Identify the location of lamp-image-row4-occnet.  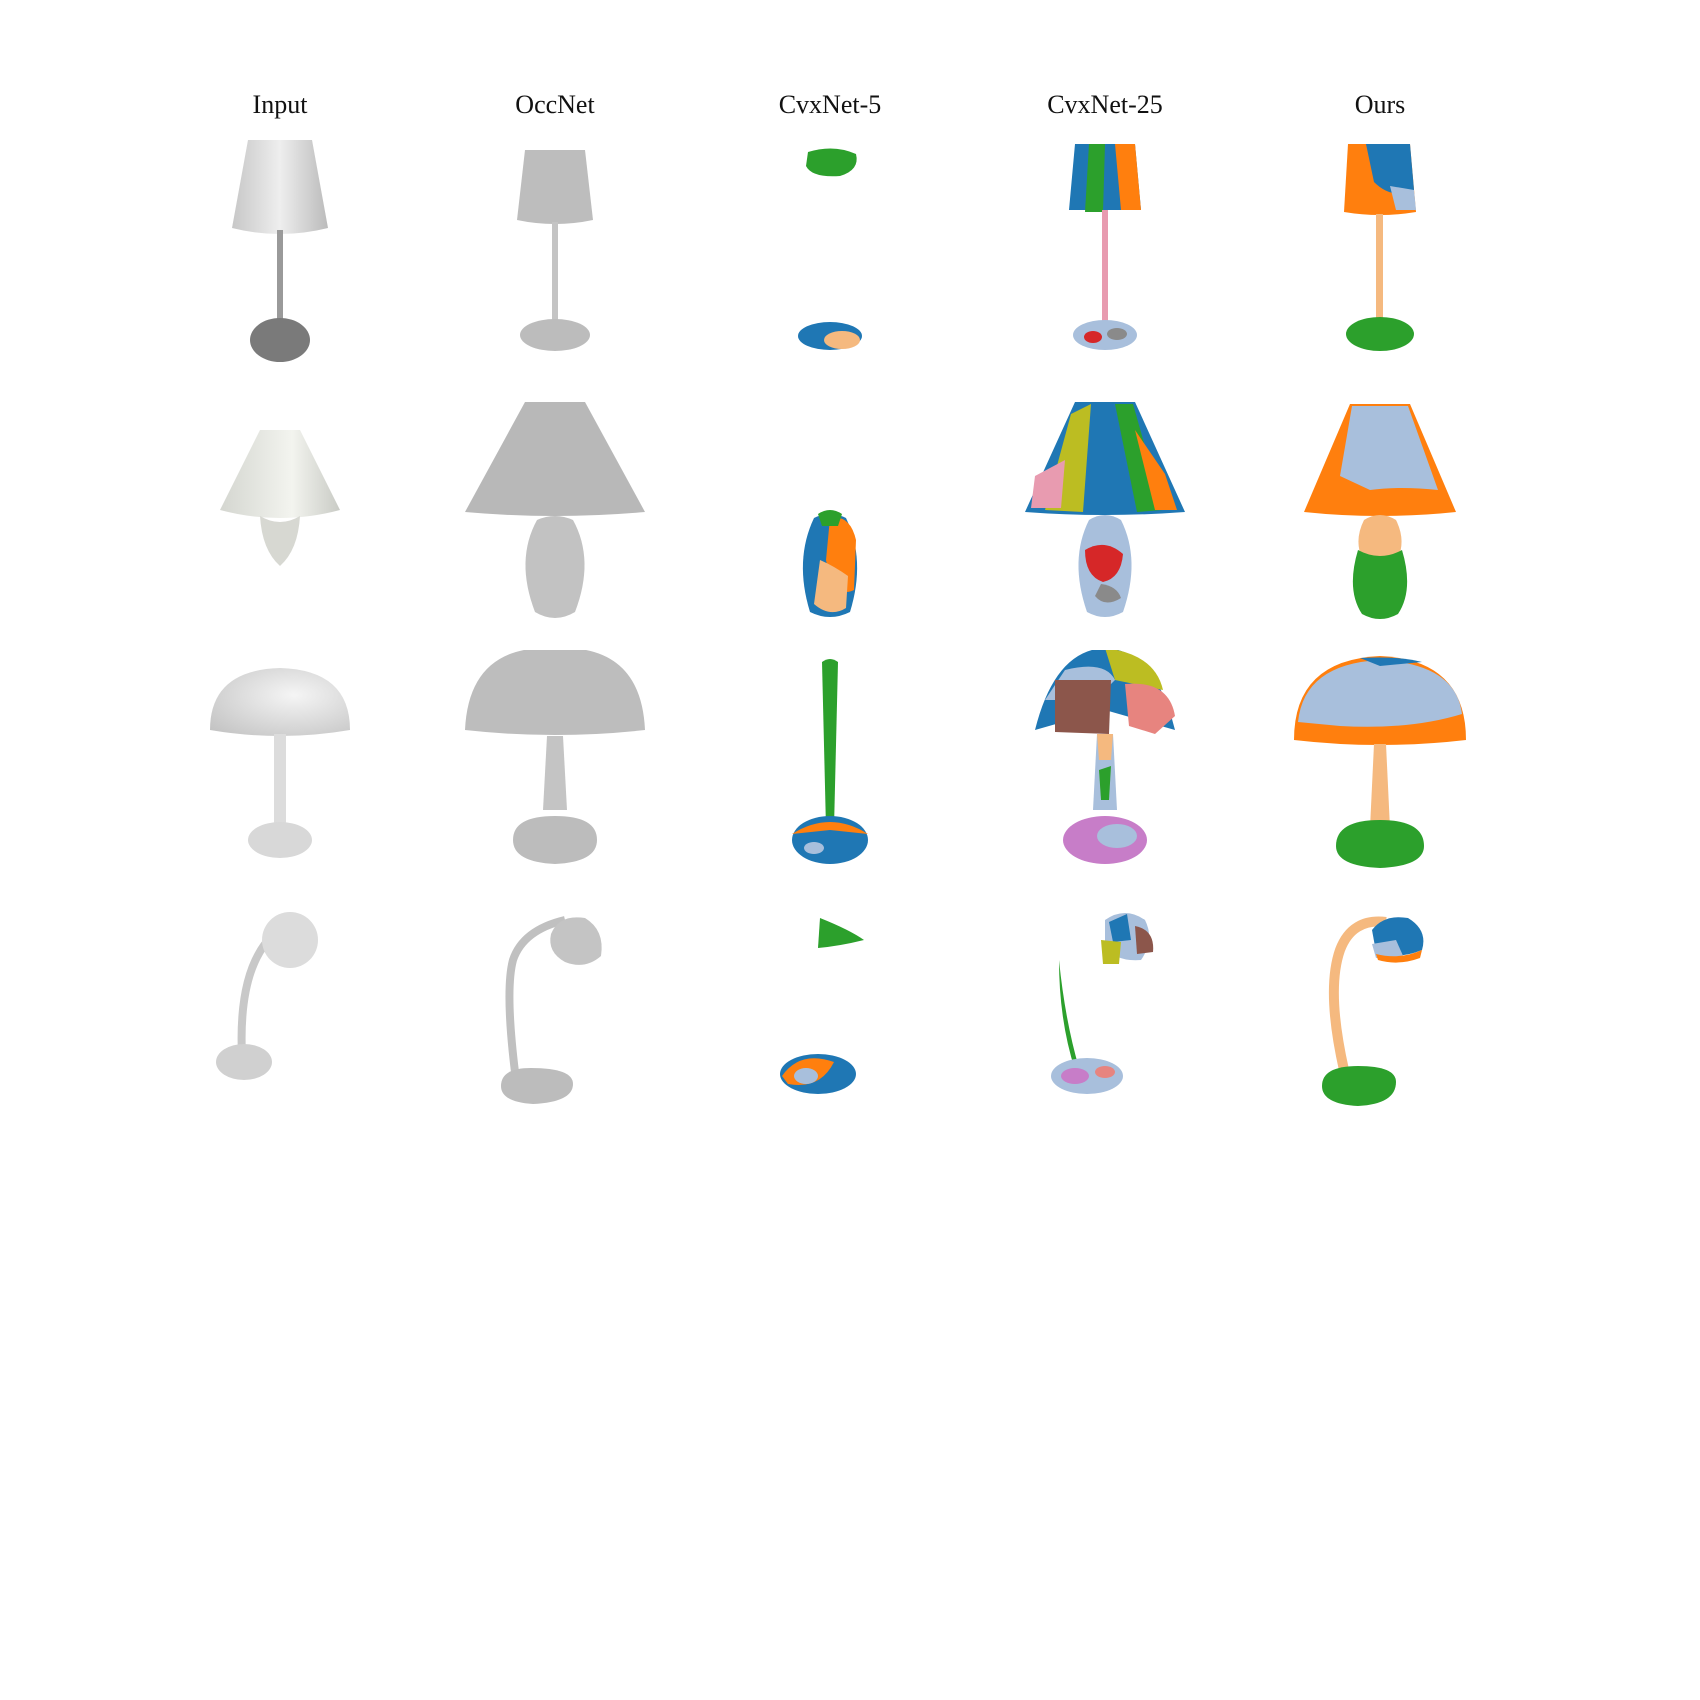
(551, 1010).